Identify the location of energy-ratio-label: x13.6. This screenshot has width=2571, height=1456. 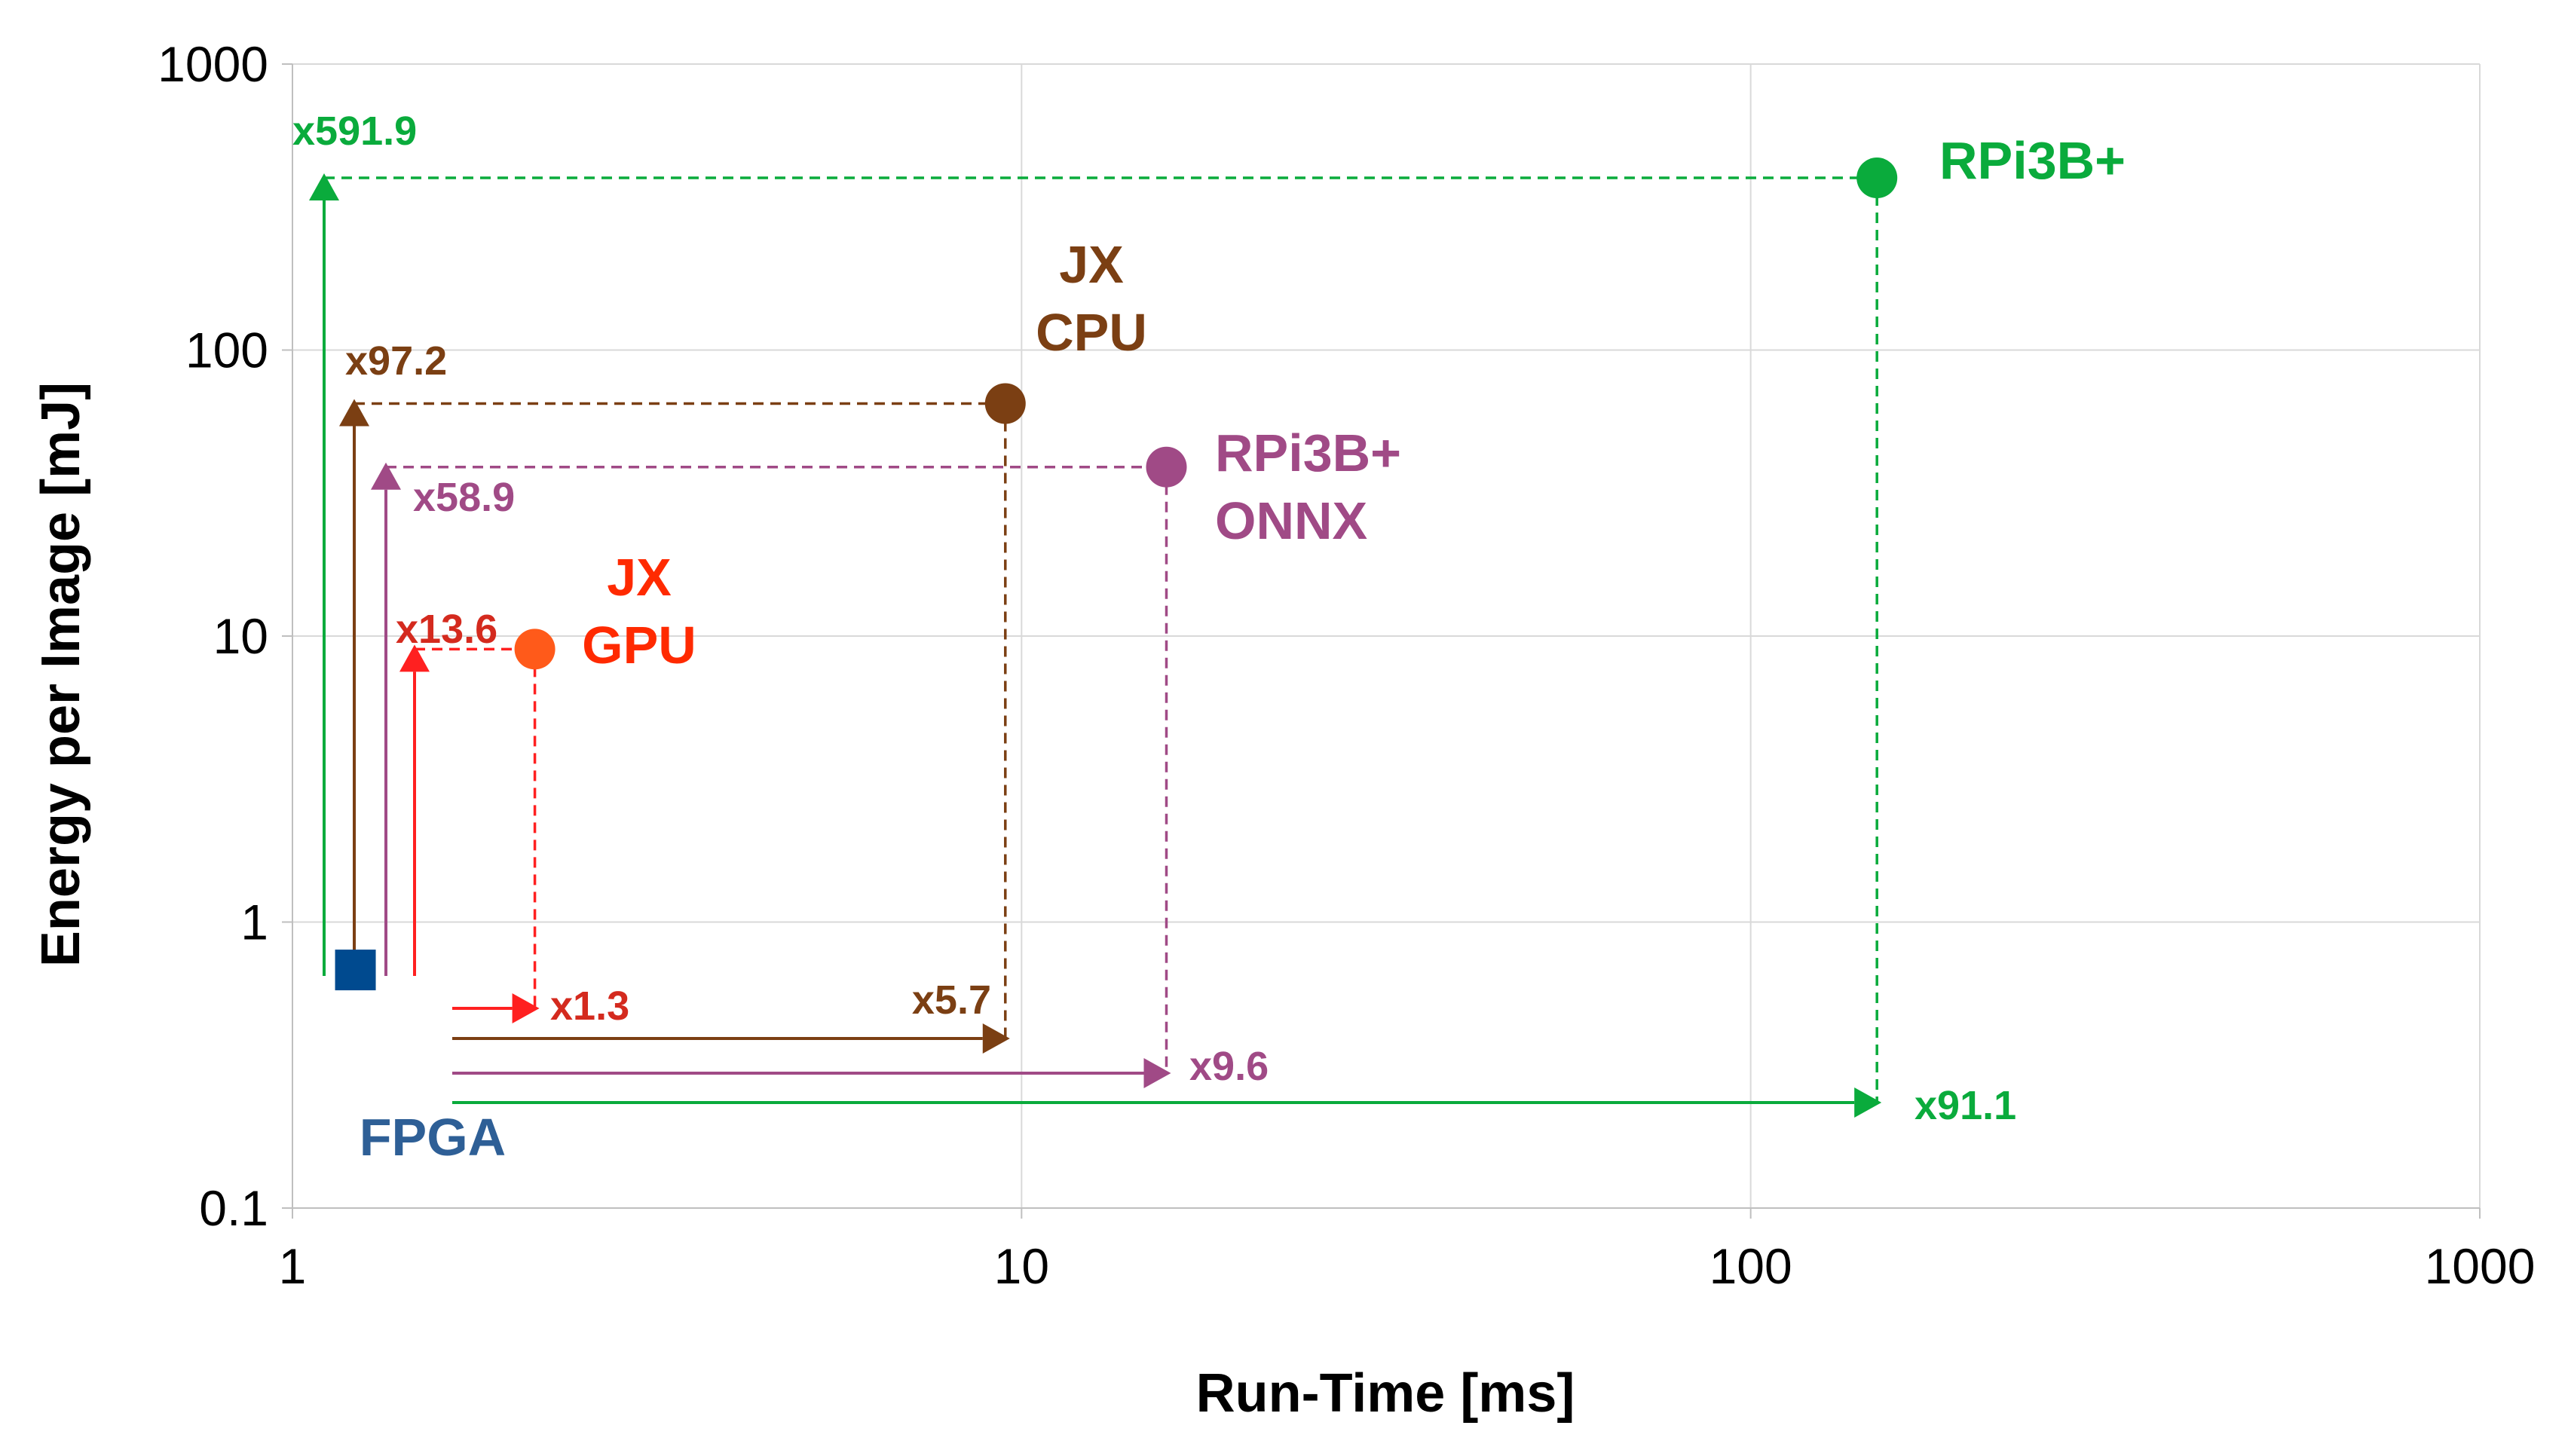
(446, 629).